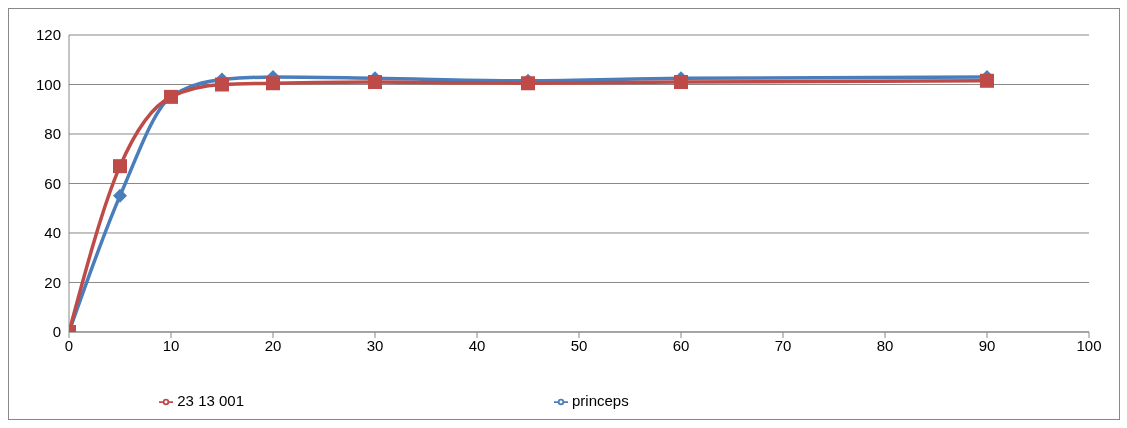 Image resolution: width=1127 pixels, height=428 pixels. Describe the element at coordinates (48, 84) in the screenshot. I see `y-tick-label: 100` at that location.